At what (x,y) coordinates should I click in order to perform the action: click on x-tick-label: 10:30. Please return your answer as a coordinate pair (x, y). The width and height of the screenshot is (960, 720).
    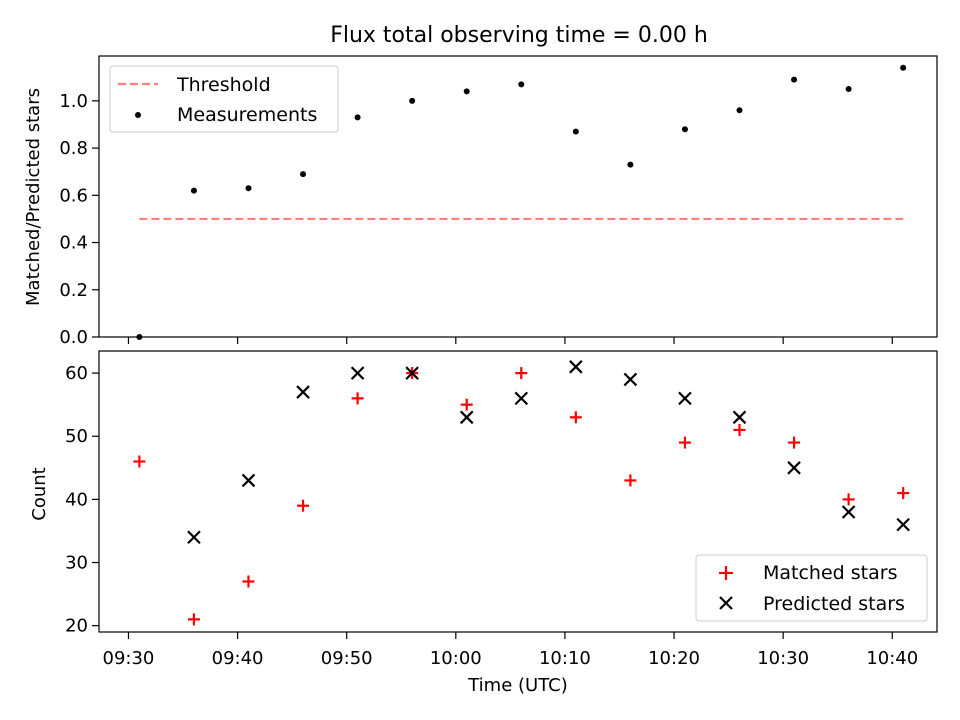
    Looking at the image, I should click on (783, 658).